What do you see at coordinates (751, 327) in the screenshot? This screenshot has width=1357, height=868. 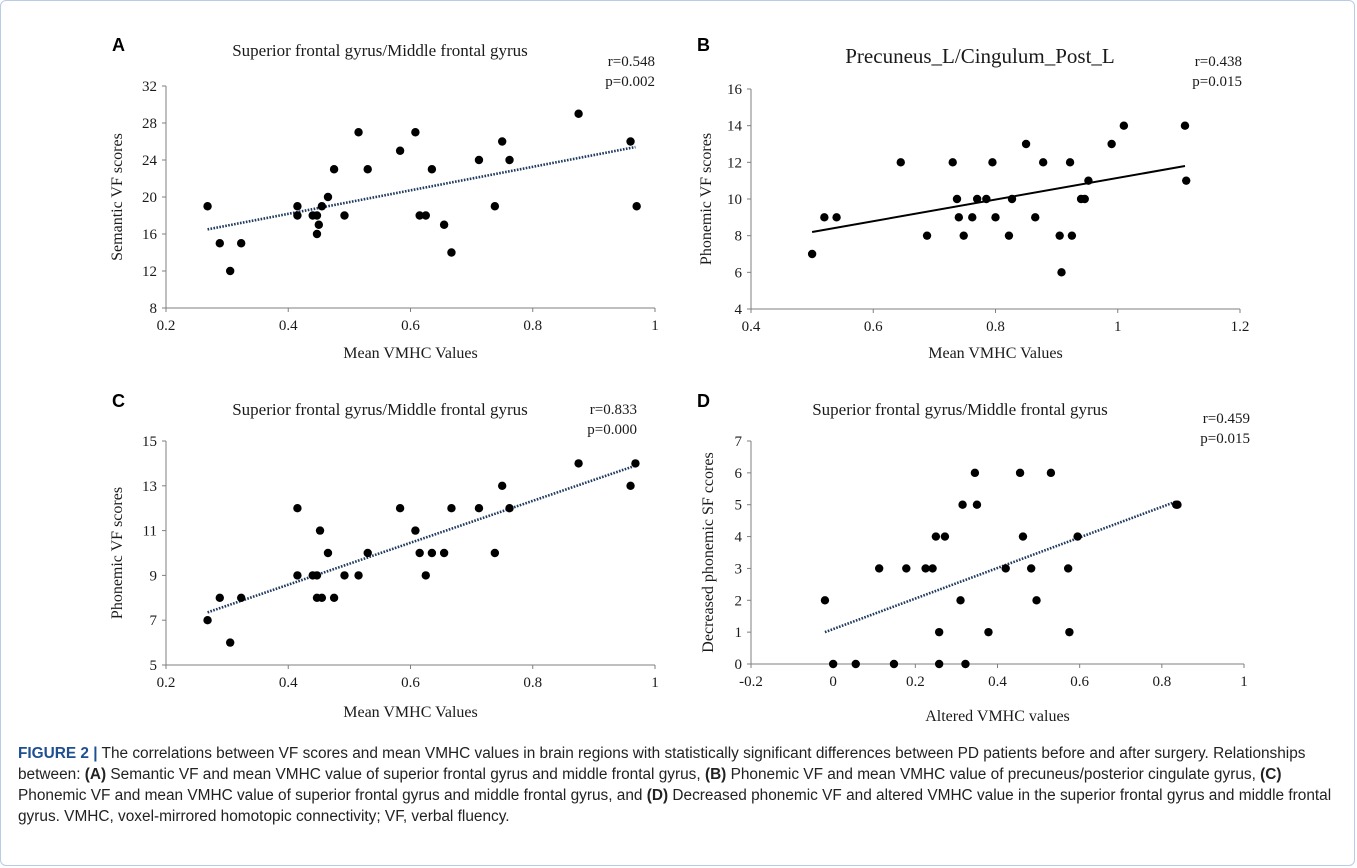 I see `panel-b-x-tick-label: 0.4` at bounding box center [751, 327].